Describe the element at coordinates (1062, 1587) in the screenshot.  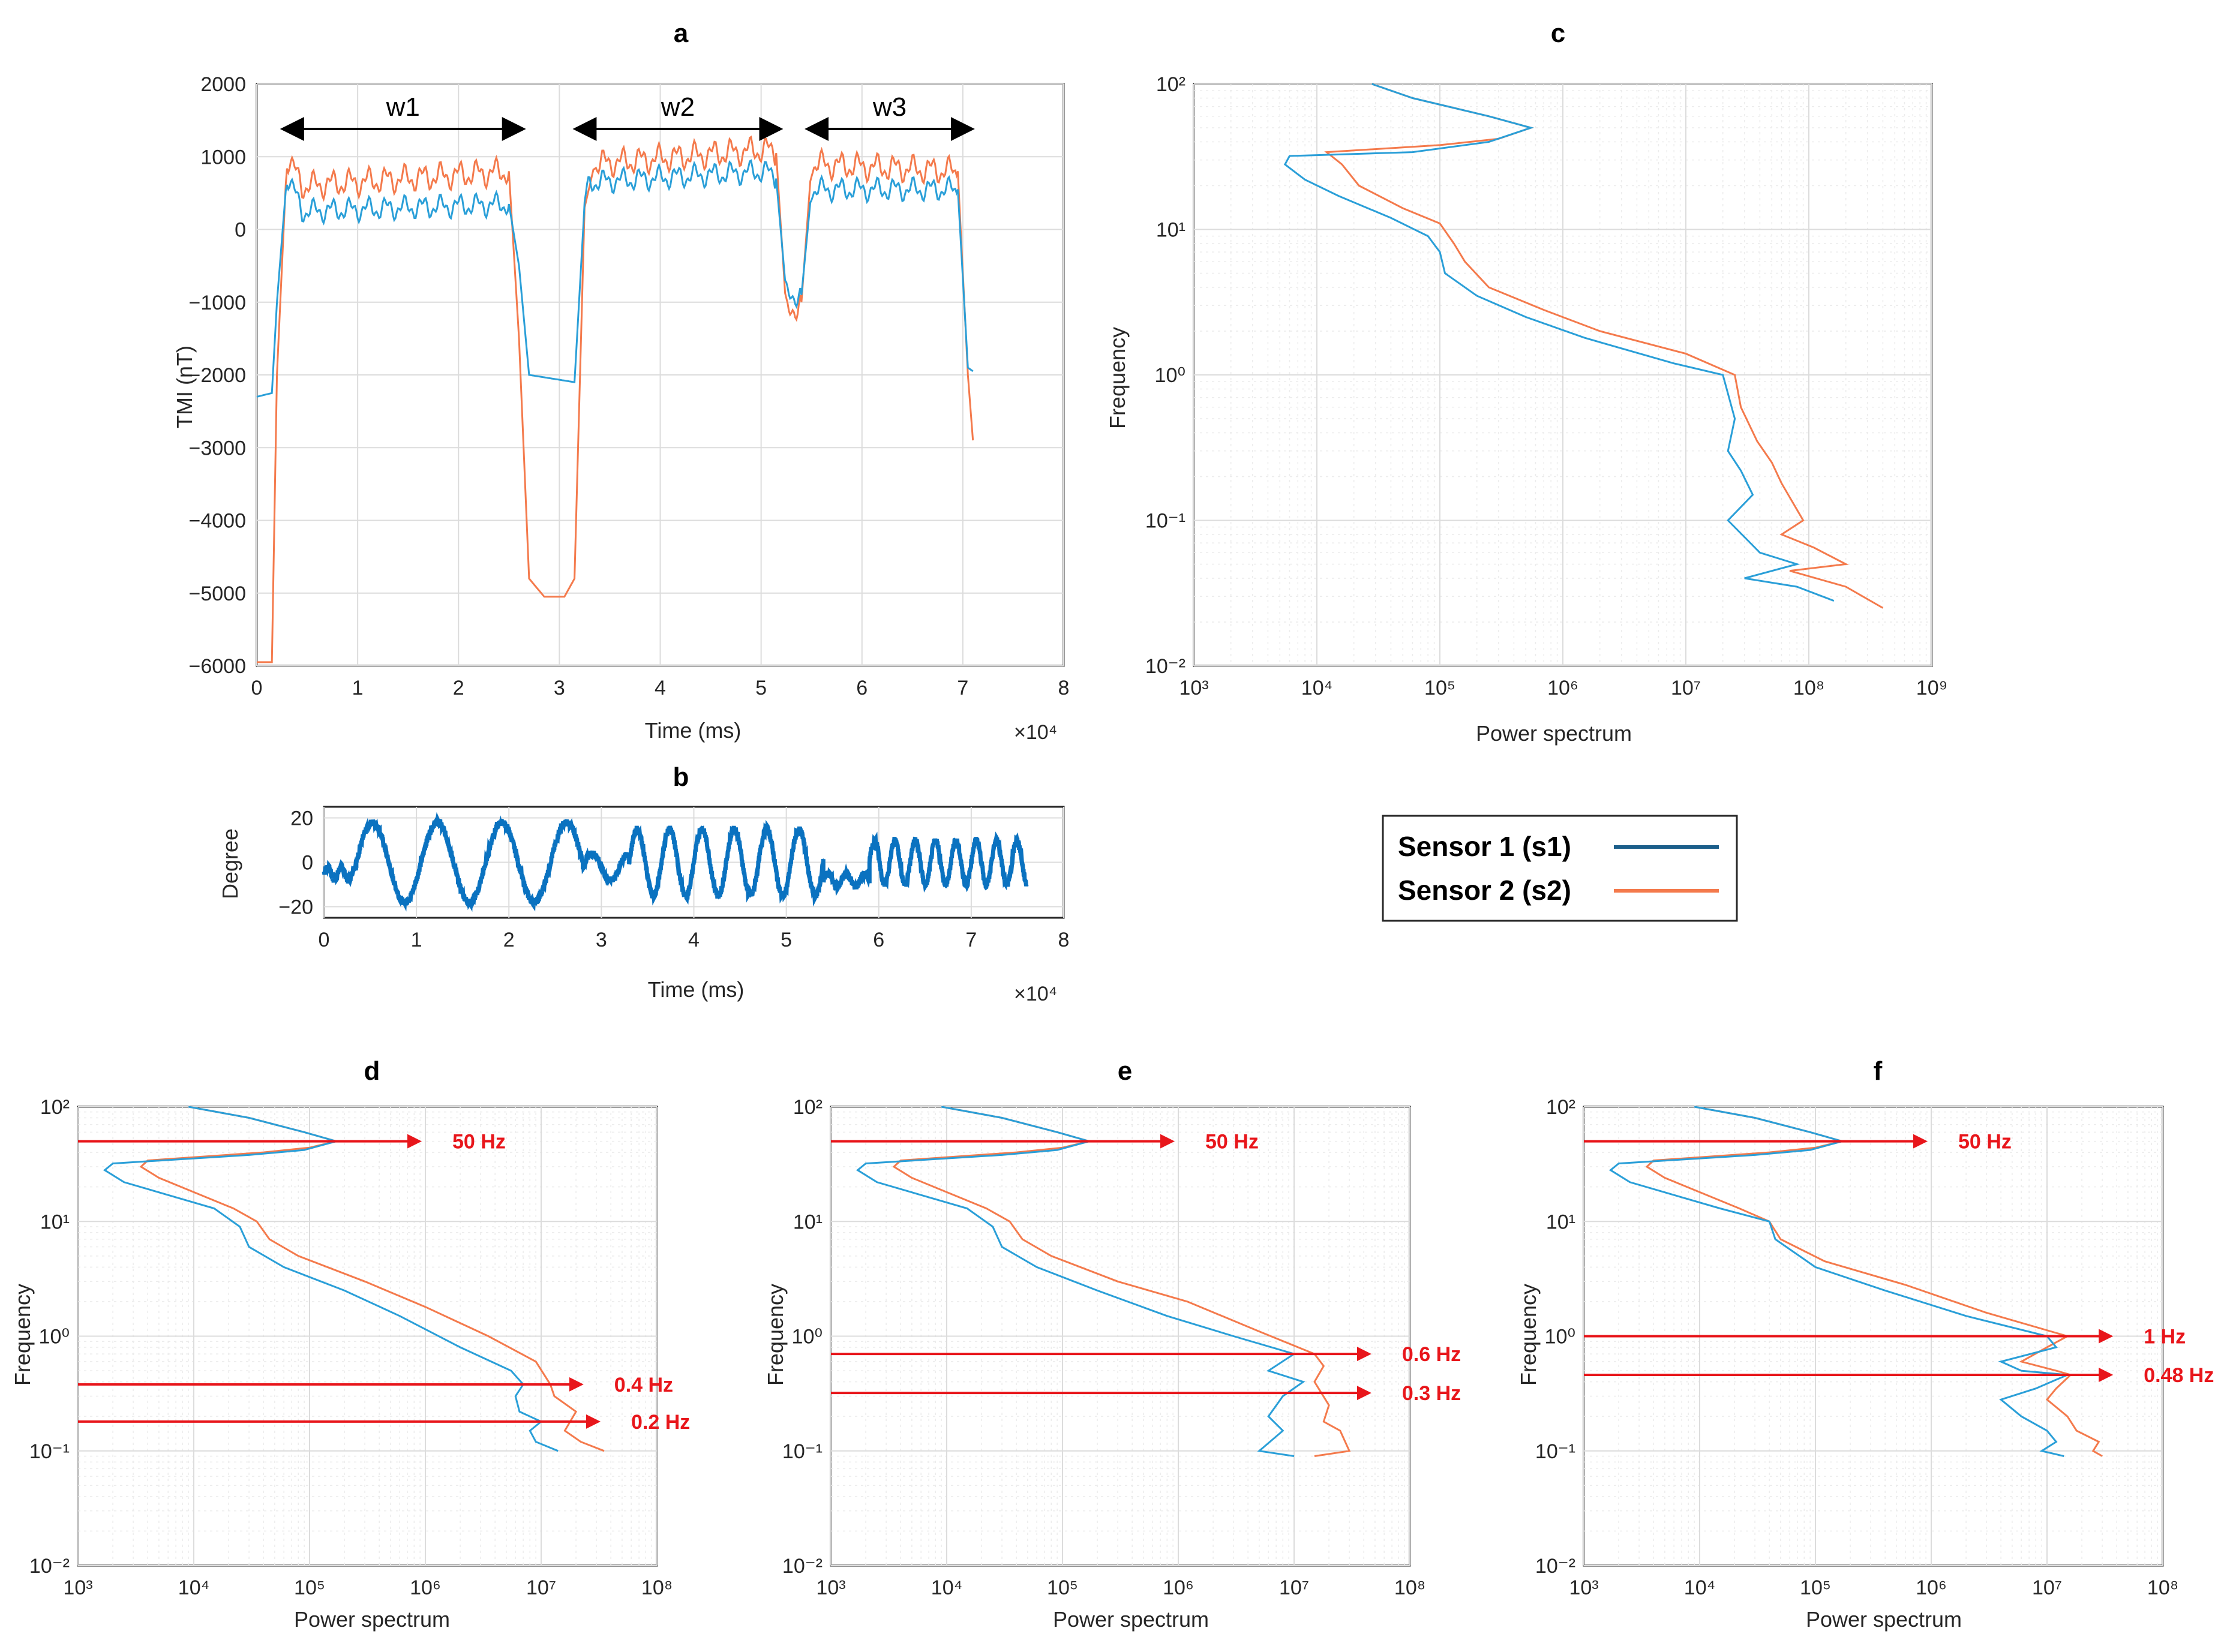
I see `e-xtick-label: 10⁵` at that location.